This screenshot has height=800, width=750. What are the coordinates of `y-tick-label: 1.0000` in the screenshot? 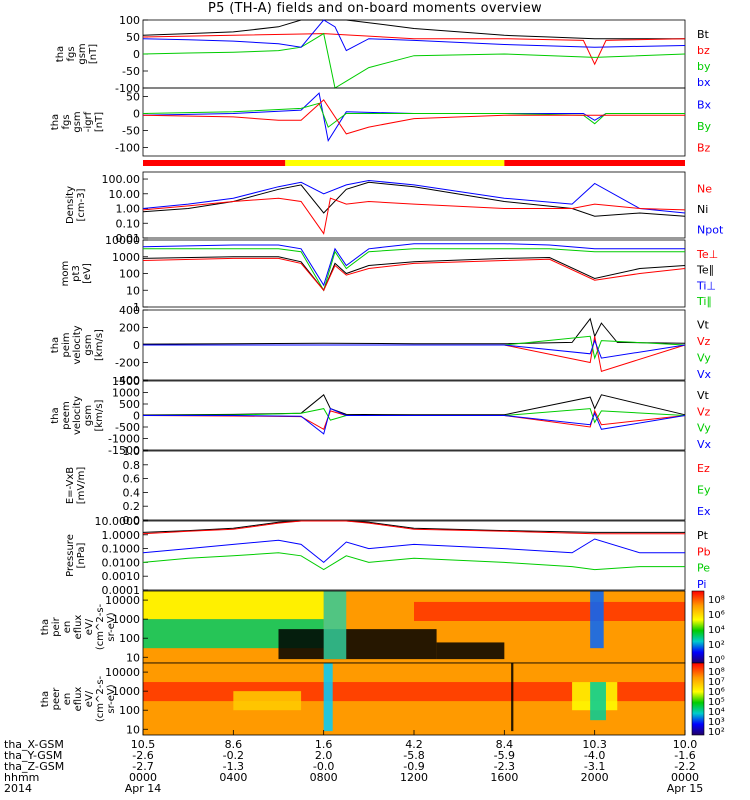 It's located at (121, 535).